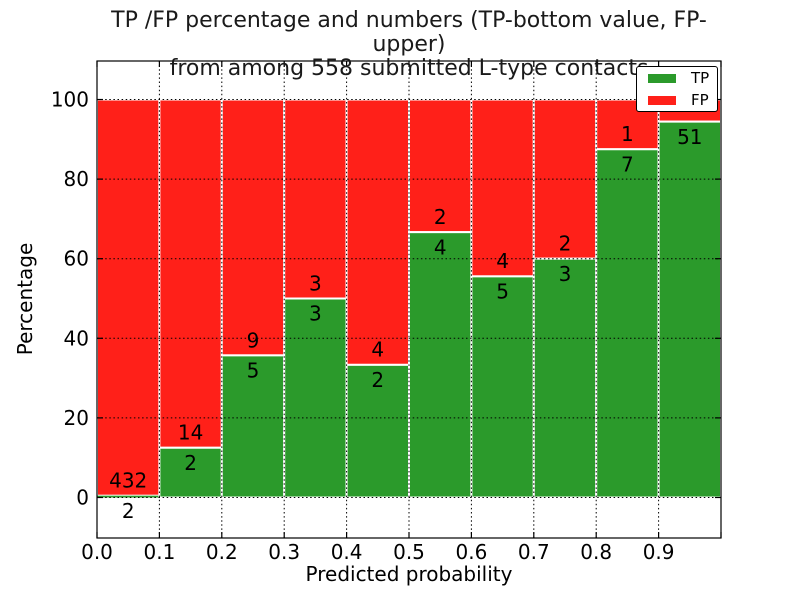 The width and height of the screenshot is (800, 600). I want to click on tp-count-label-0: 2, so click(128, 511).